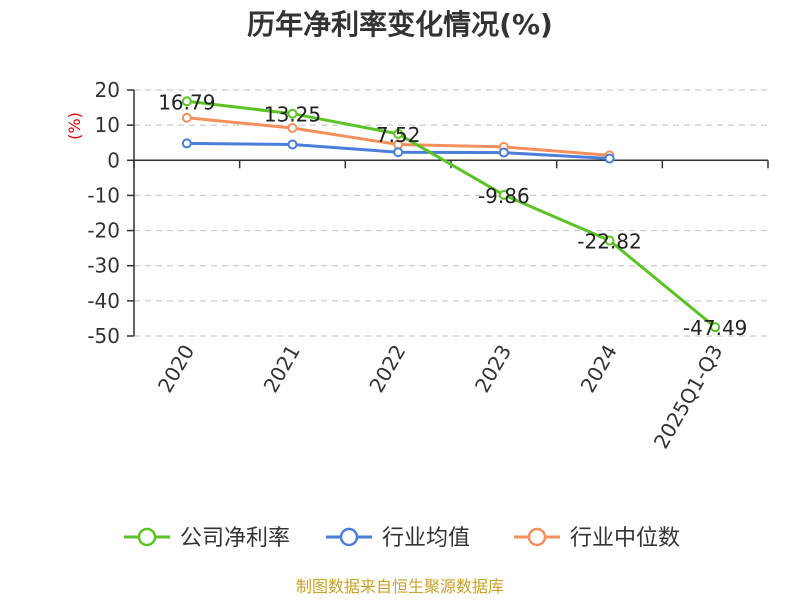 The image size is (800, 600). I want to click on x-tick-label: 2024, so click(599, 369).